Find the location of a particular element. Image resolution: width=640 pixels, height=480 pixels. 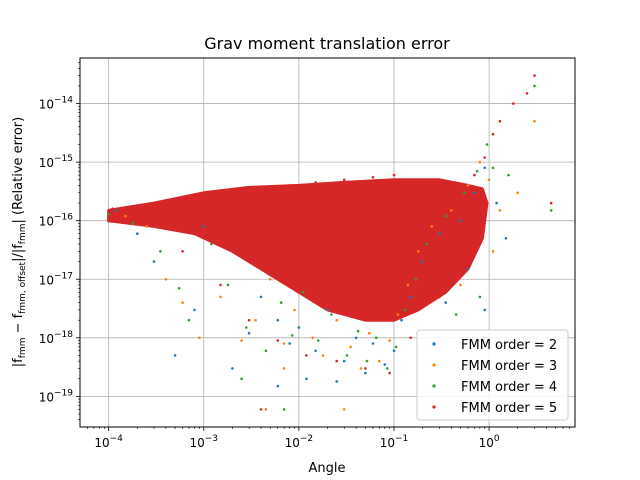

x-tick-label: 10⁻² is located at coordinates (299, 442).